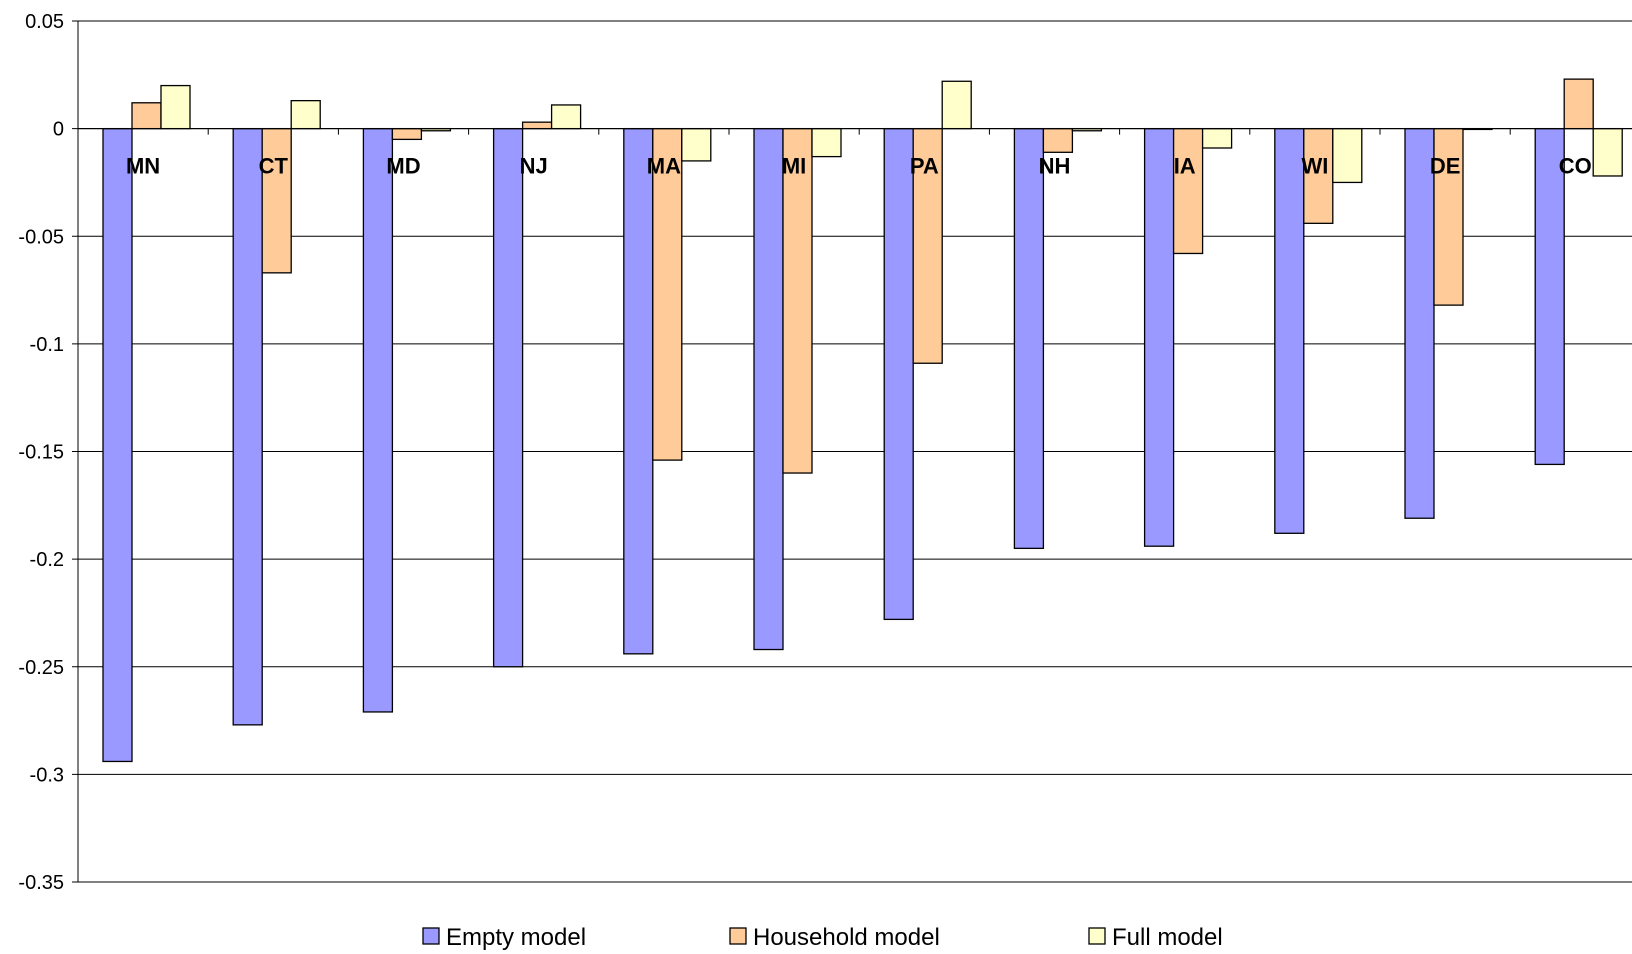 The width and height of the screenshot is (1632, 954). I want to click on bar-md-household-model, so click(407, 134).